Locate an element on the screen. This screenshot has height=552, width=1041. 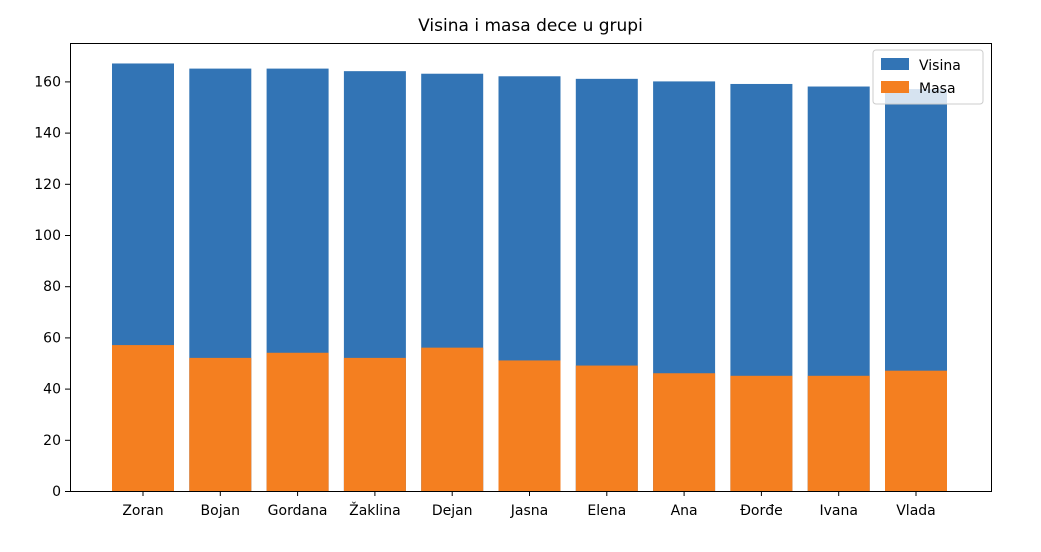
x-tick-label: Bojan is located at coordinates (221, 511).